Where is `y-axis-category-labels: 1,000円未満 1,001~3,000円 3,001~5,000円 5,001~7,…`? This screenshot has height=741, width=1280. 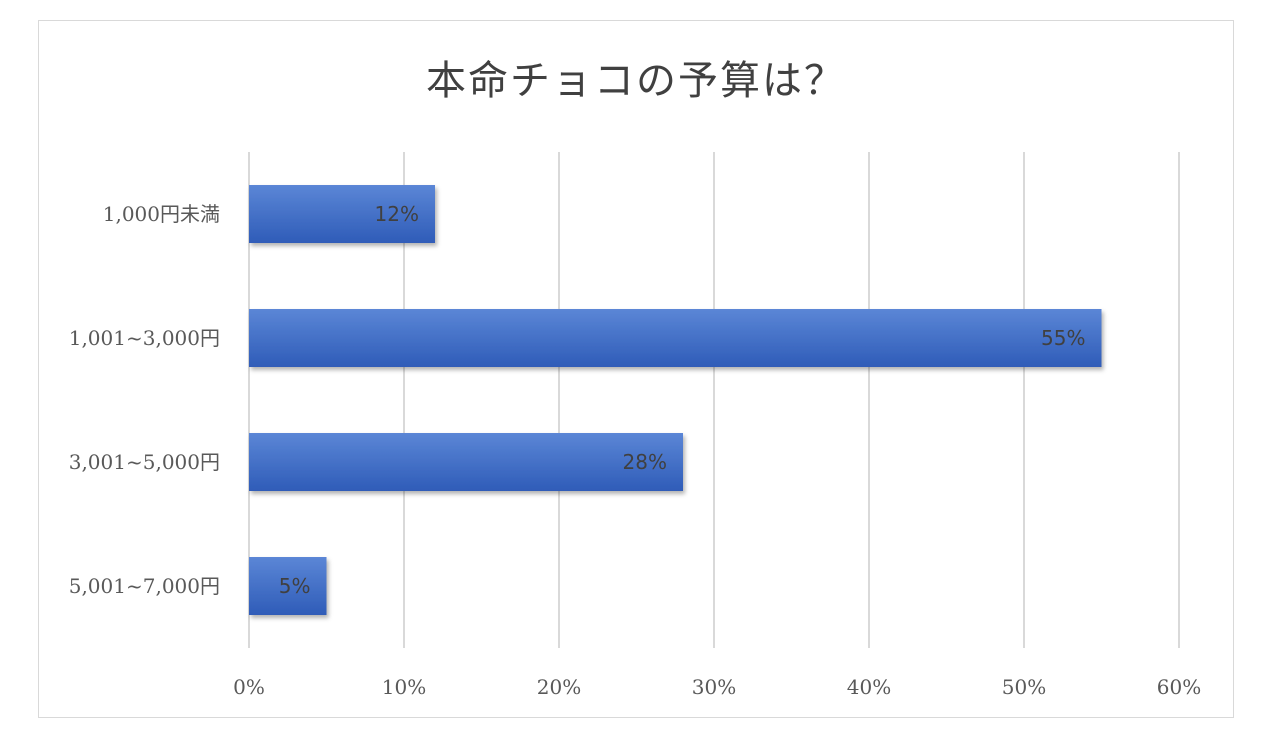
y-axis-category-labels: 1,000円未満 1,001~3,000円 3,001~5,000円 5,001~7,… is located at coordinates (144, 400).